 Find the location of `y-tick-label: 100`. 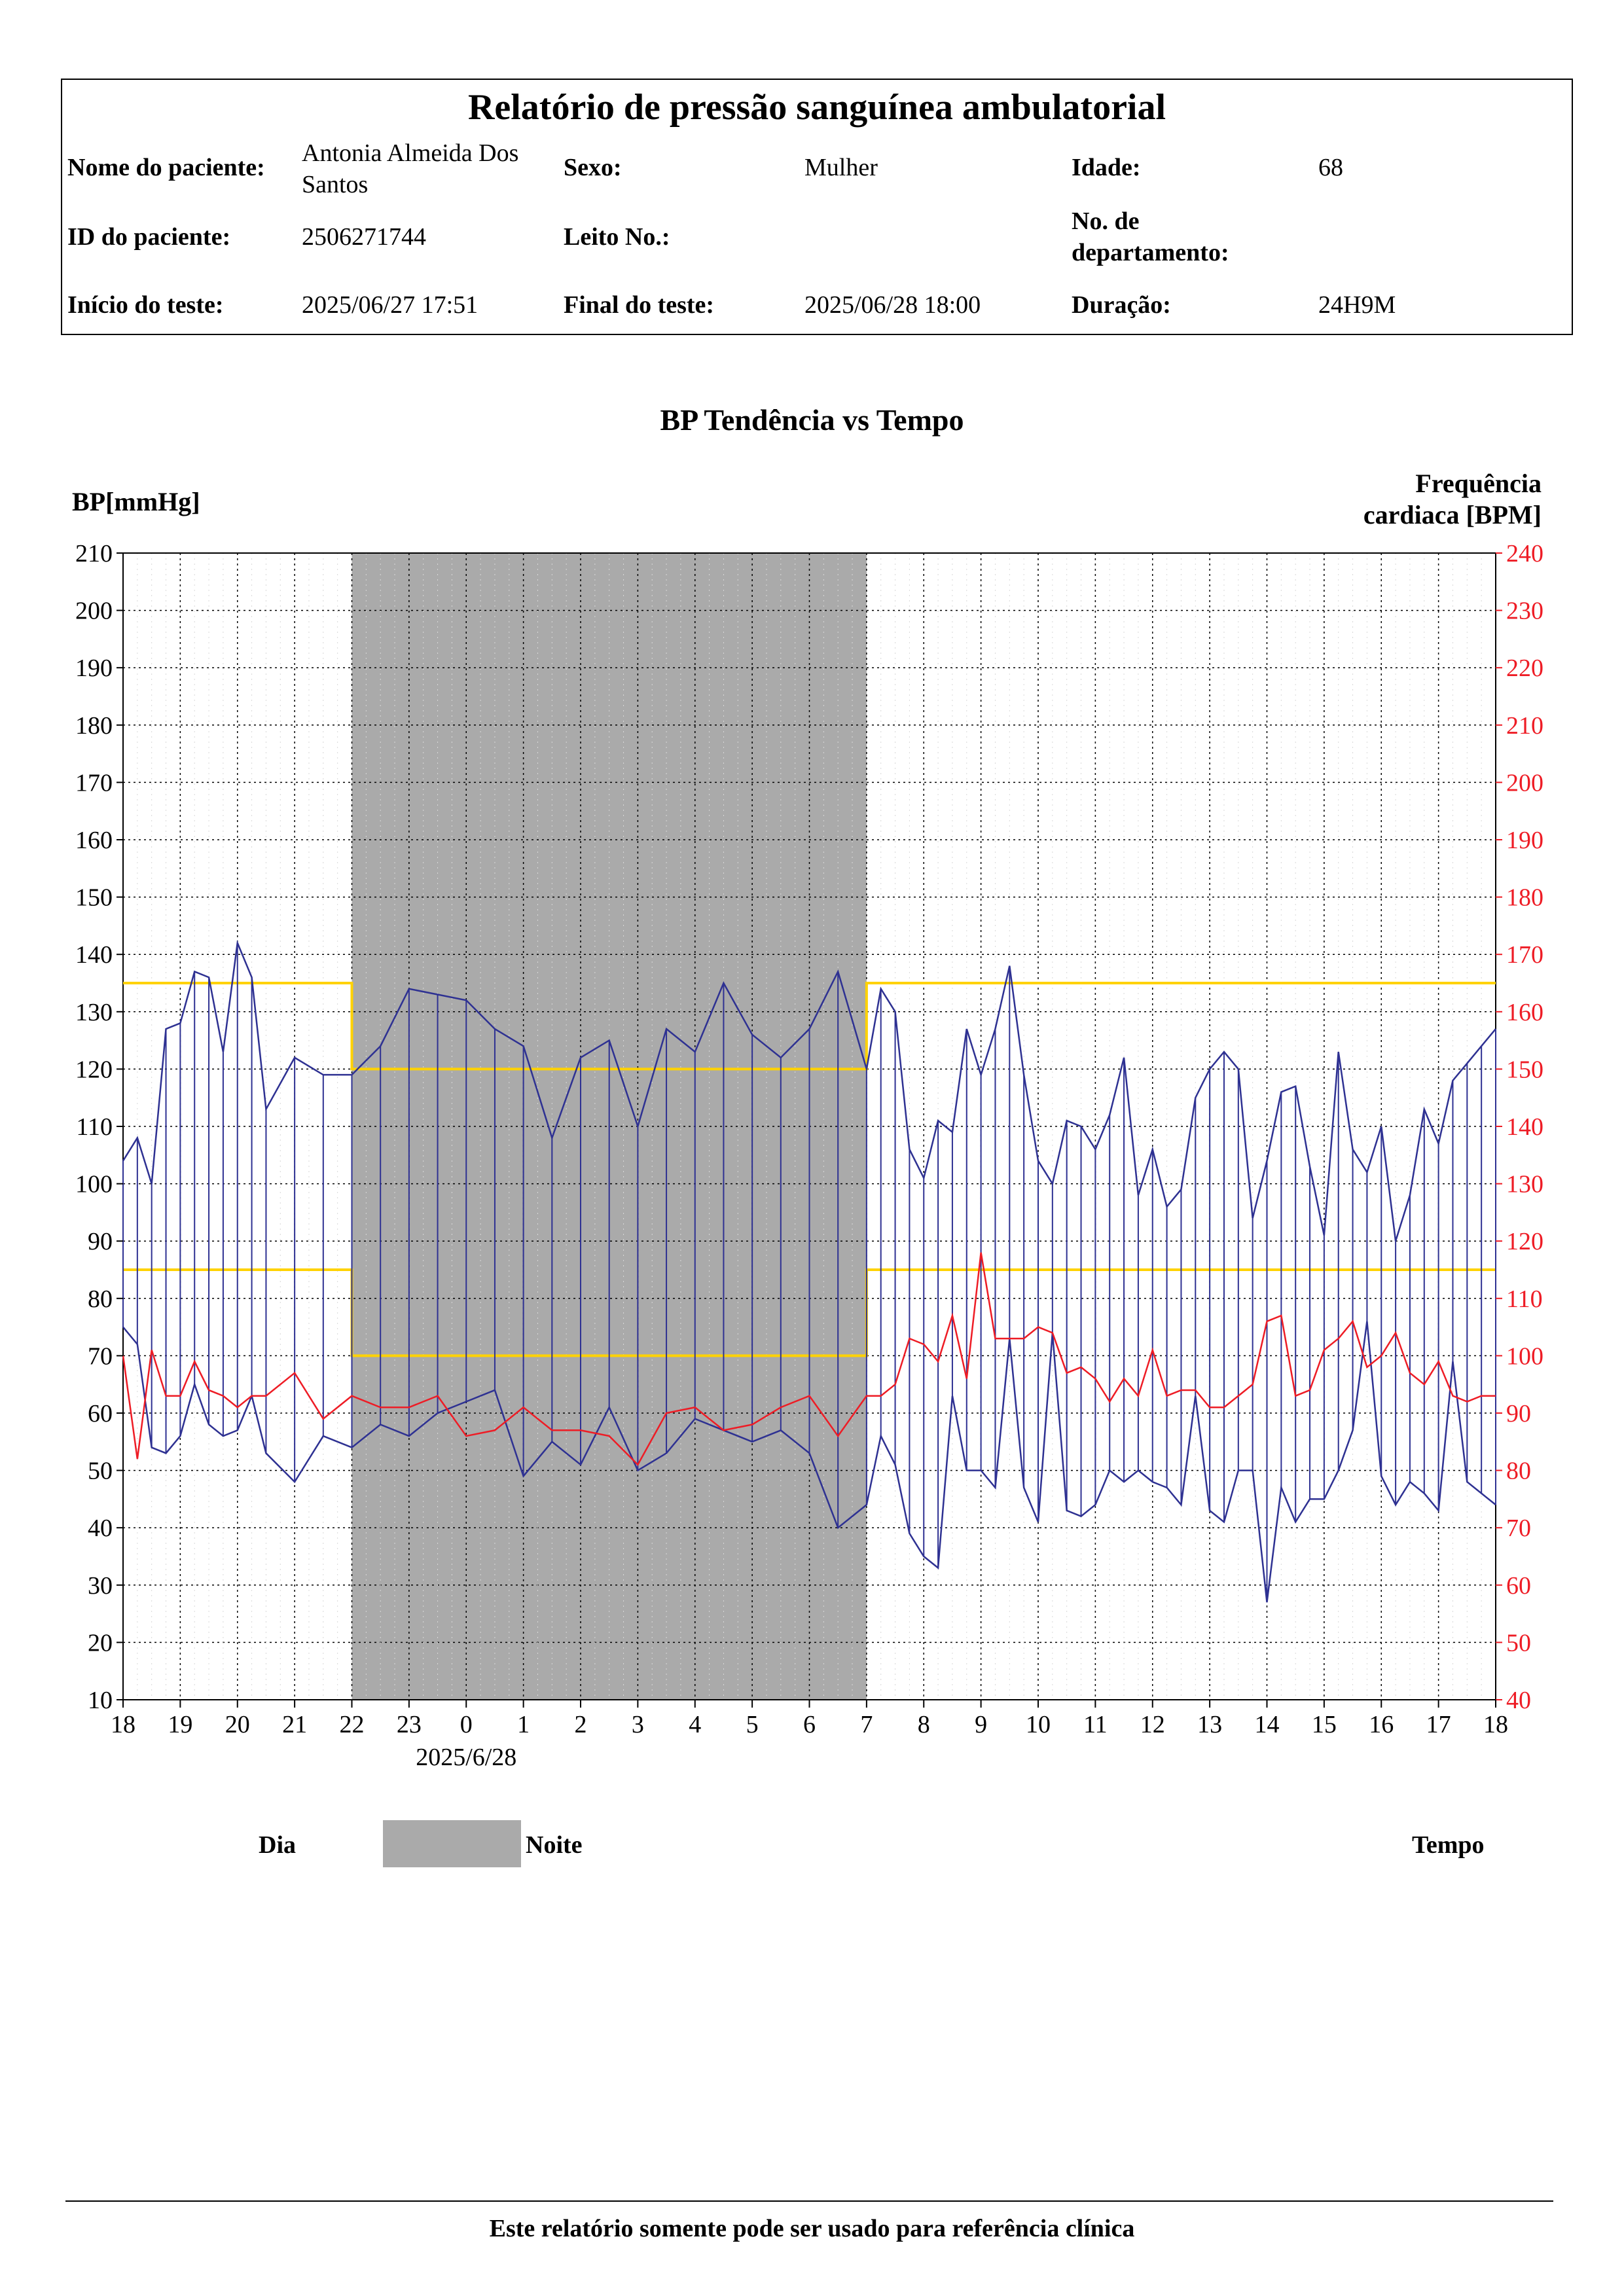

y-tick-label: 100 is located at coordinates (94, 1184).